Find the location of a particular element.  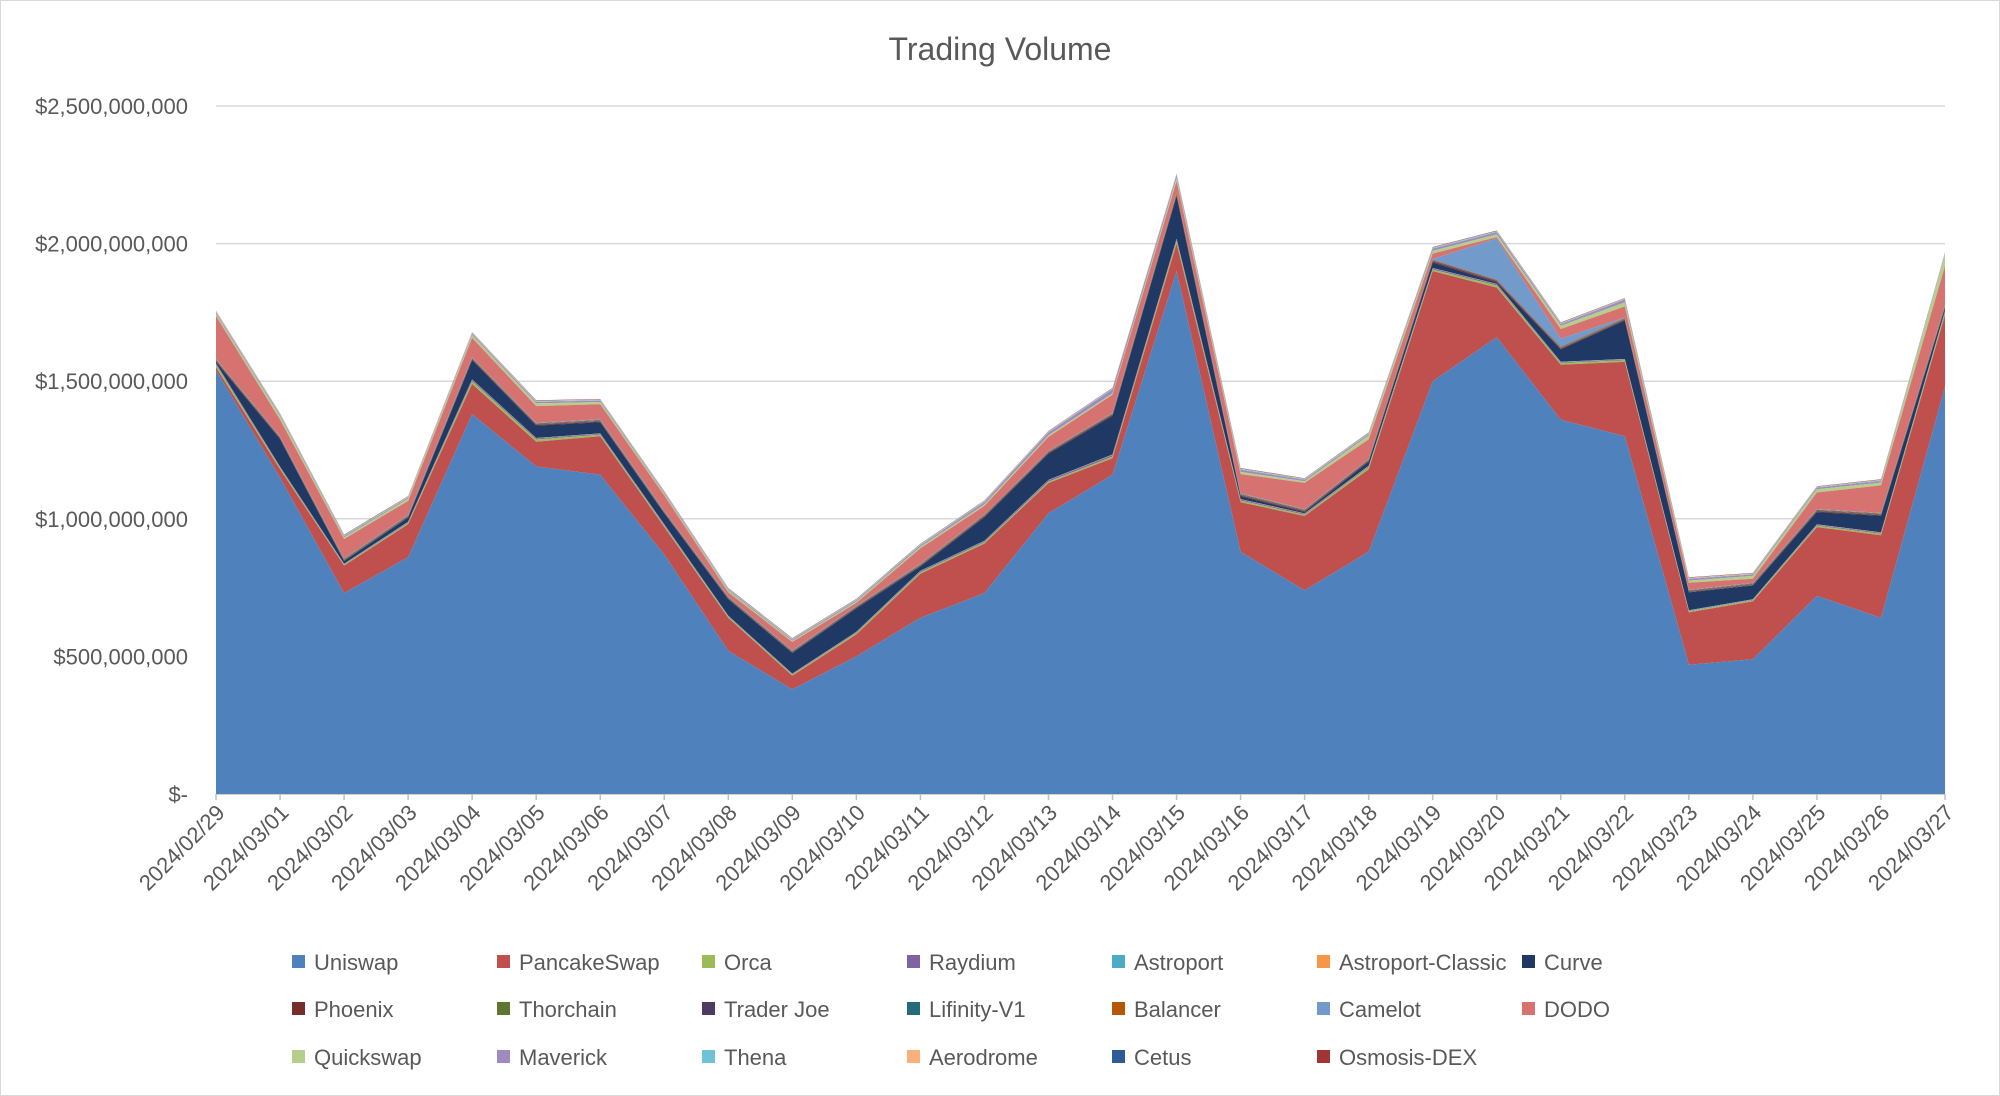

legend-label: Astroport is located at coordinates (1178, 962).